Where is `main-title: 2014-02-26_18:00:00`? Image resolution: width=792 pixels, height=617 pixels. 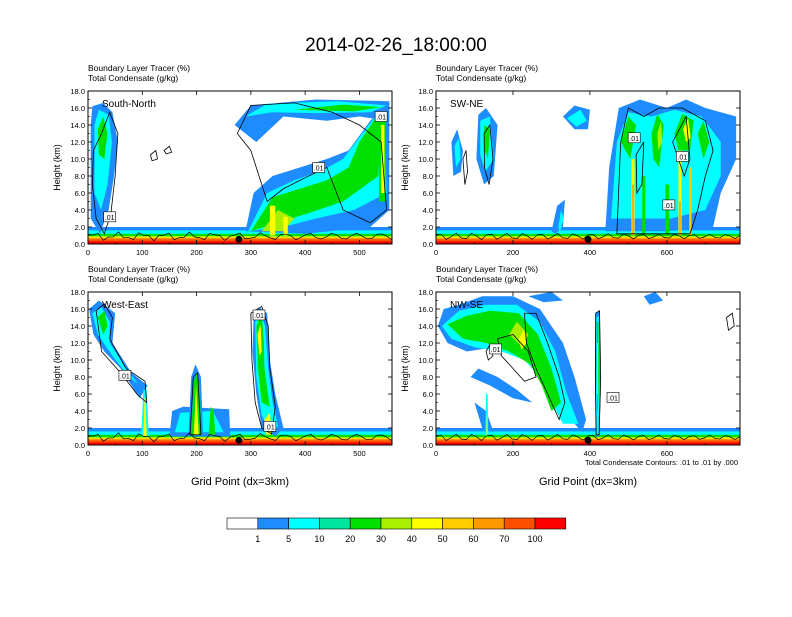 main-title: 2014-02-26_18:00:00 is located at coordinates (396, 45).